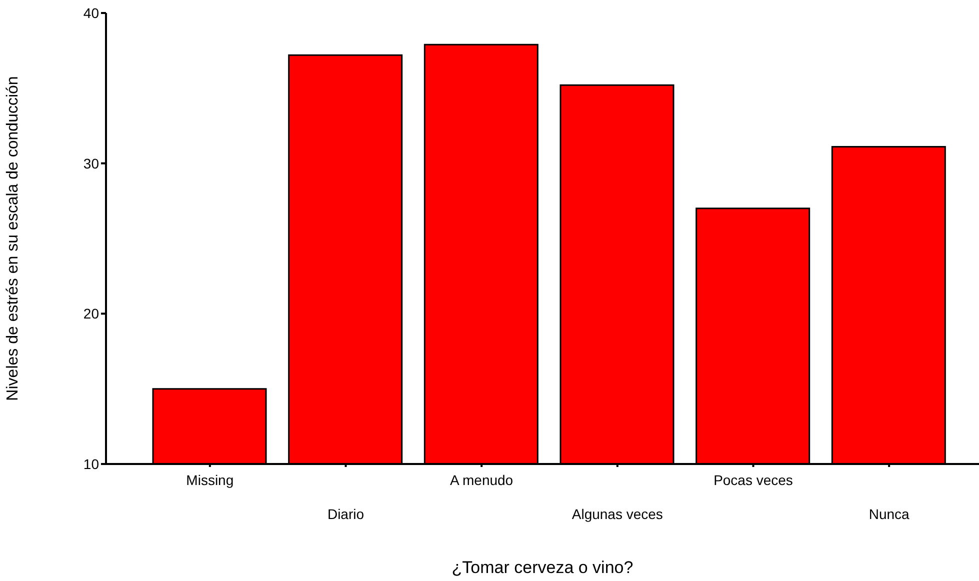  Describe the element at coordinates (617, 514) in the screenshot. I see `x-tick-label: Algunas veces` at that location.